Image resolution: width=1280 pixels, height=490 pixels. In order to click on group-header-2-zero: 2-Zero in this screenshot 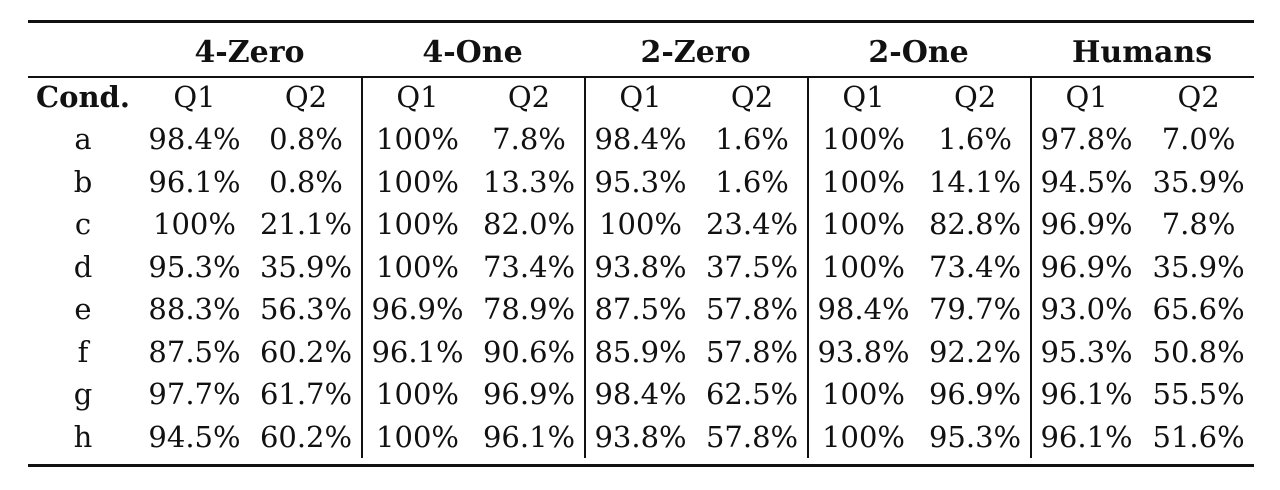, I will do `click(695, 52)`.